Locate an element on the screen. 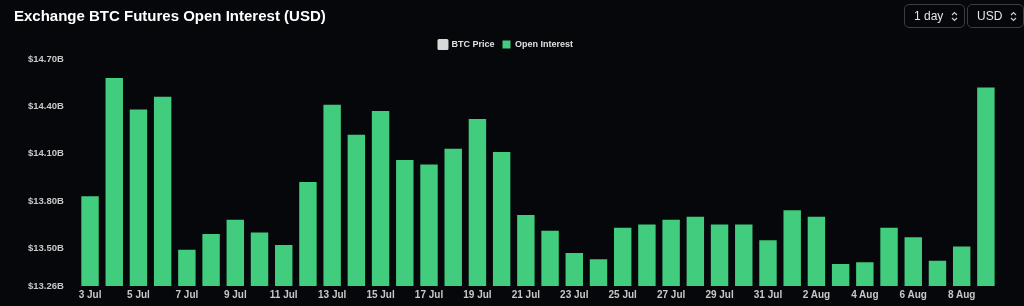 This screenshot has height=306, width=1024. x-tick-label: 25 Jul is located at coordinates (623, 294).